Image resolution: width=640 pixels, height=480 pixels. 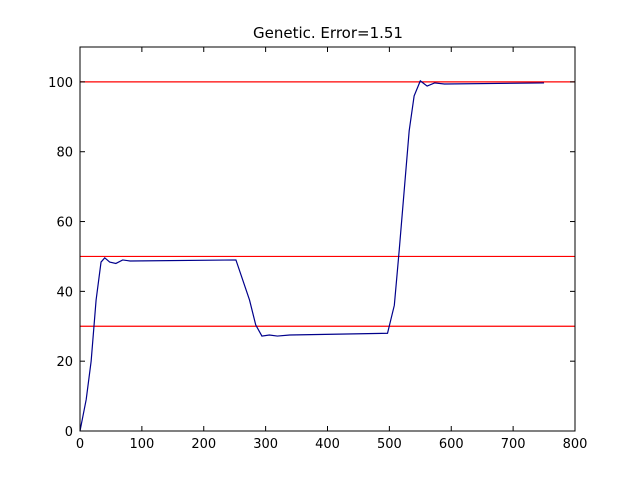 What do you see at coordinates (575, 444) in the screenshot?
I see `x-tick-label: 800` at bounding box center [575, 444].